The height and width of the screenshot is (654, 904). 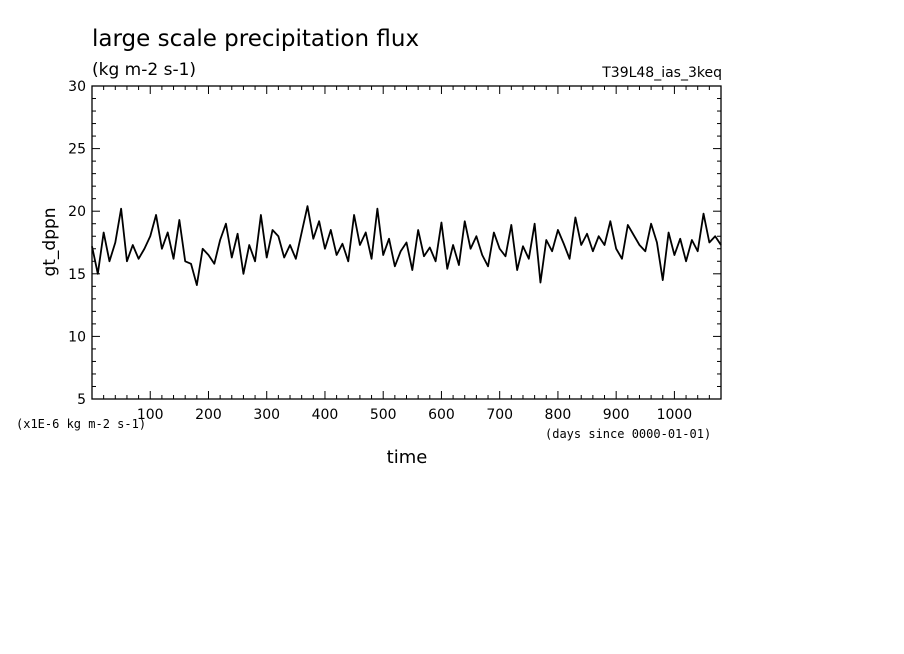 What do you see at coordinates (77, 212) in the screenshot?
I see `y-tick-label: 20` at bounding box center [77, 212].